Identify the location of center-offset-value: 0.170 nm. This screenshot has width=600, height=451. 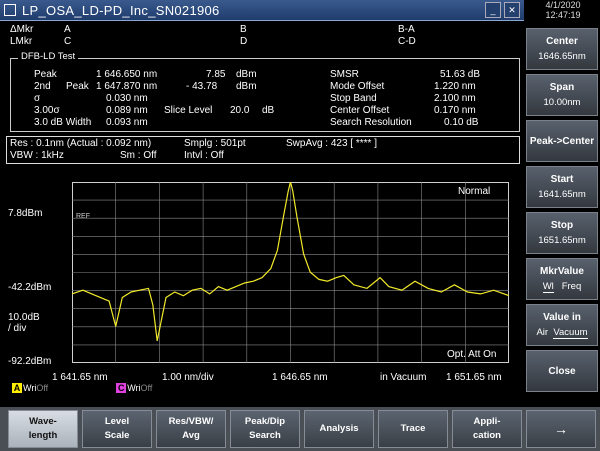
(455, 110).